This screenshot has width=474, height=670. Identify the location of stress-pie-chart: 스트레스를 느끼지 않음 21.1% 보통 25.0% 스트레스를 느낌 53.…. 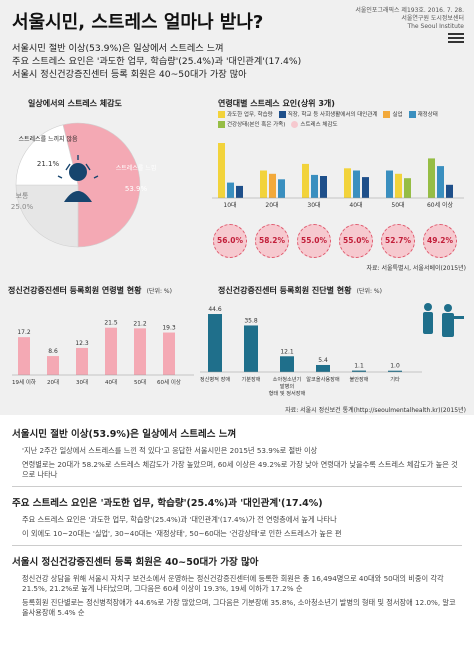
(84, 185).